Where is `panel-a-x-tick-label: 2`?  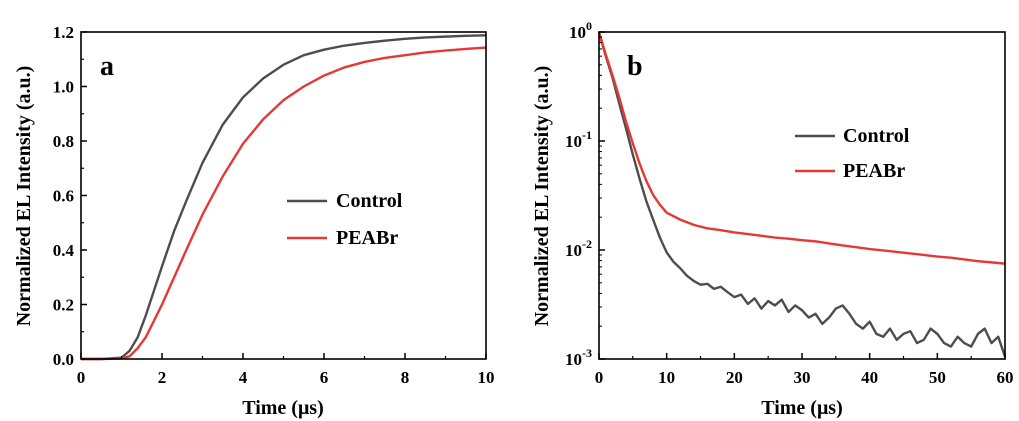 panel-a-x-tick-label: 2 is located at coordinates (162, 377).